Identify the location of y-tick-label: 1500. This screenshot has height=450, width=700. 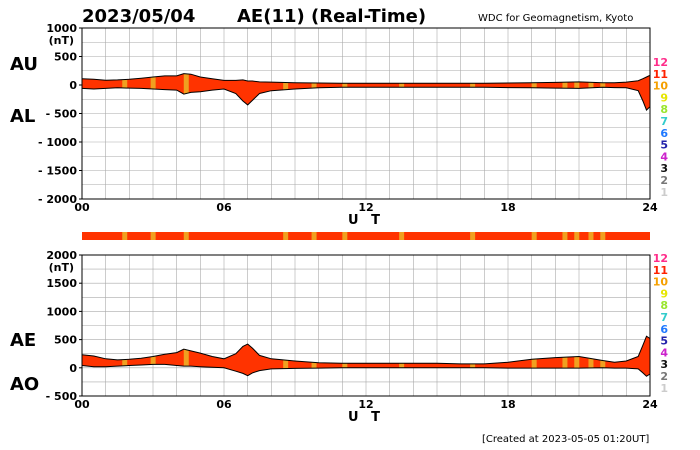
(61, 283).